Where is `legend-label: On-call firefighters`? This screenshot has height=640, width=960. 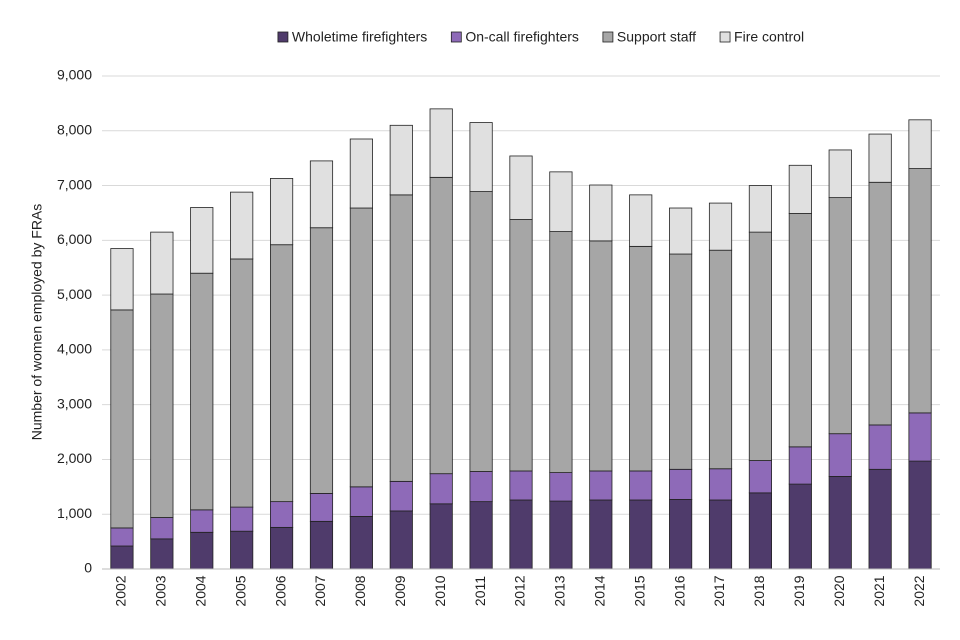
legend-label: On-call firefighters is located at coordinates (522, 37).